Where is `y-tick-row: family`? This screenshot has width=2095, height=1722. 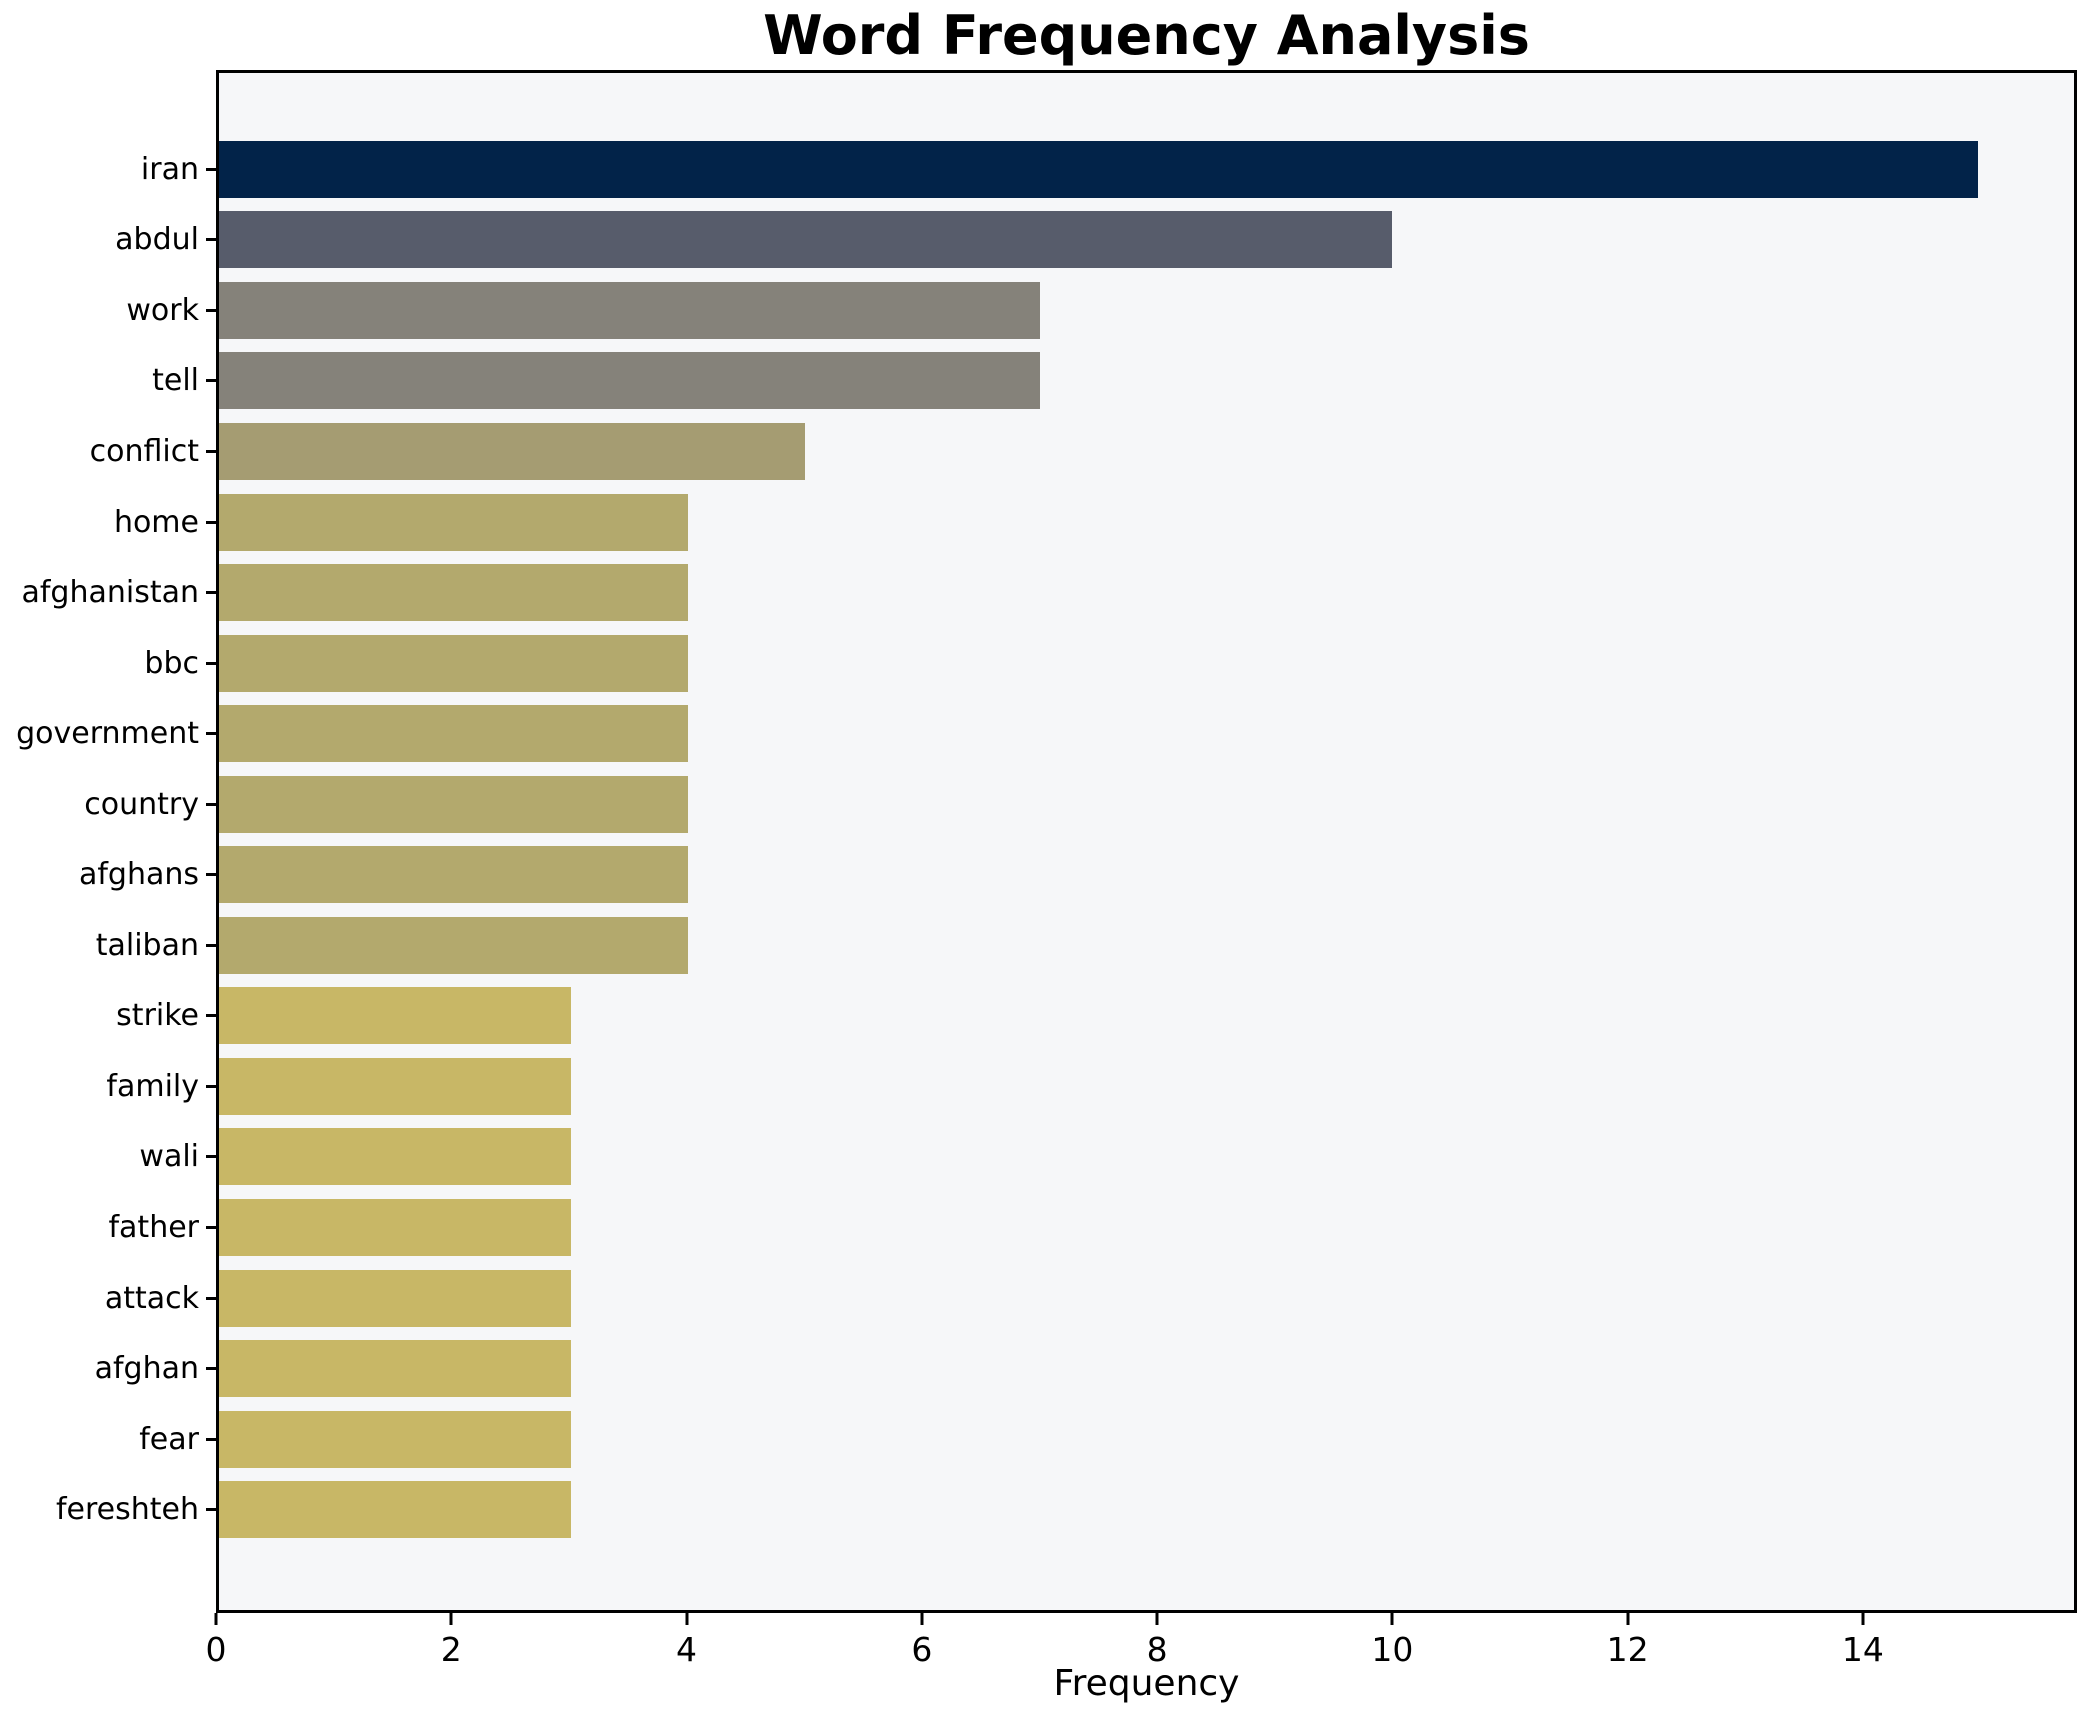 y-tick-row: family is located at coordinates (108, 1086).